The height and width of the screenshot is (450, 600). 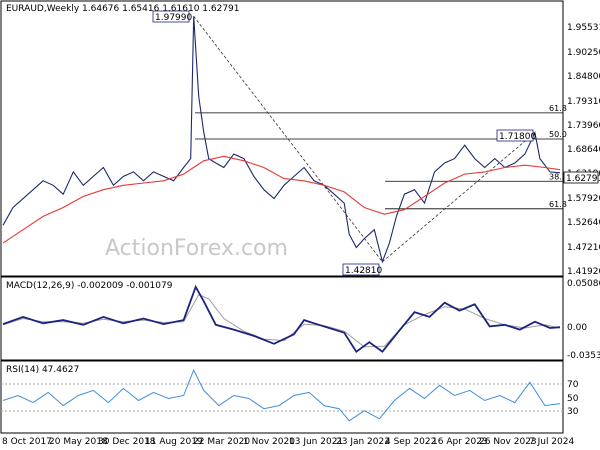 I want to click on rsi-y-axis: 70 50 30, so click(x=290, y=398).